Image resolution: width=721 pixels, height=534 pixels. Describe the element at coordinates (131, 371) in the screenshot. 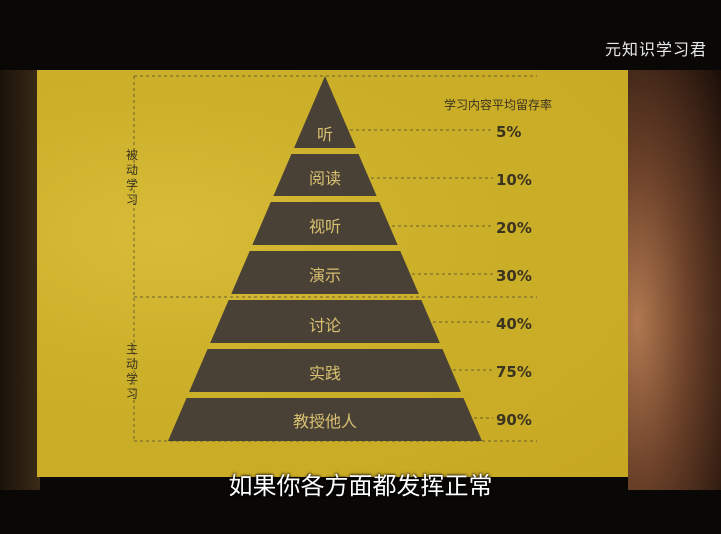

I see `group-label-active: 主动学习` at that location.